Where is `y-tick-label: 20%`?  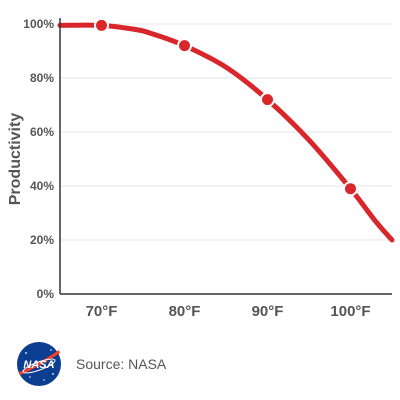 y-tick-label: 20% is located at coordinates (42, 240).